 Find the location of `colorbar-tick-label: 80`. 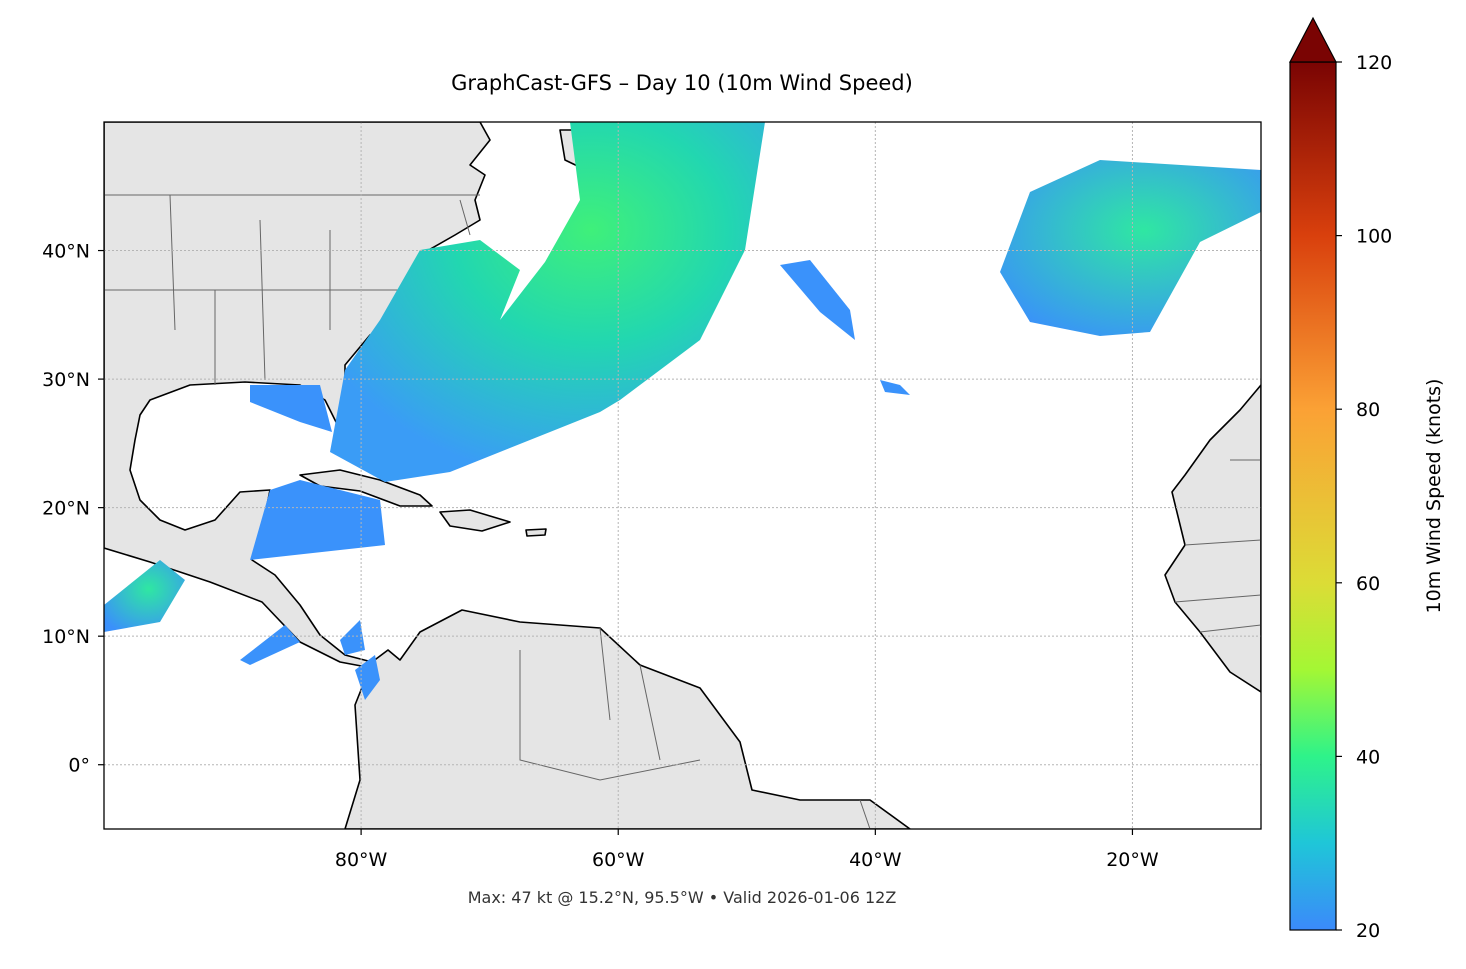

colorbar-tick-label: 80 is located at coordinates (1368, 410).